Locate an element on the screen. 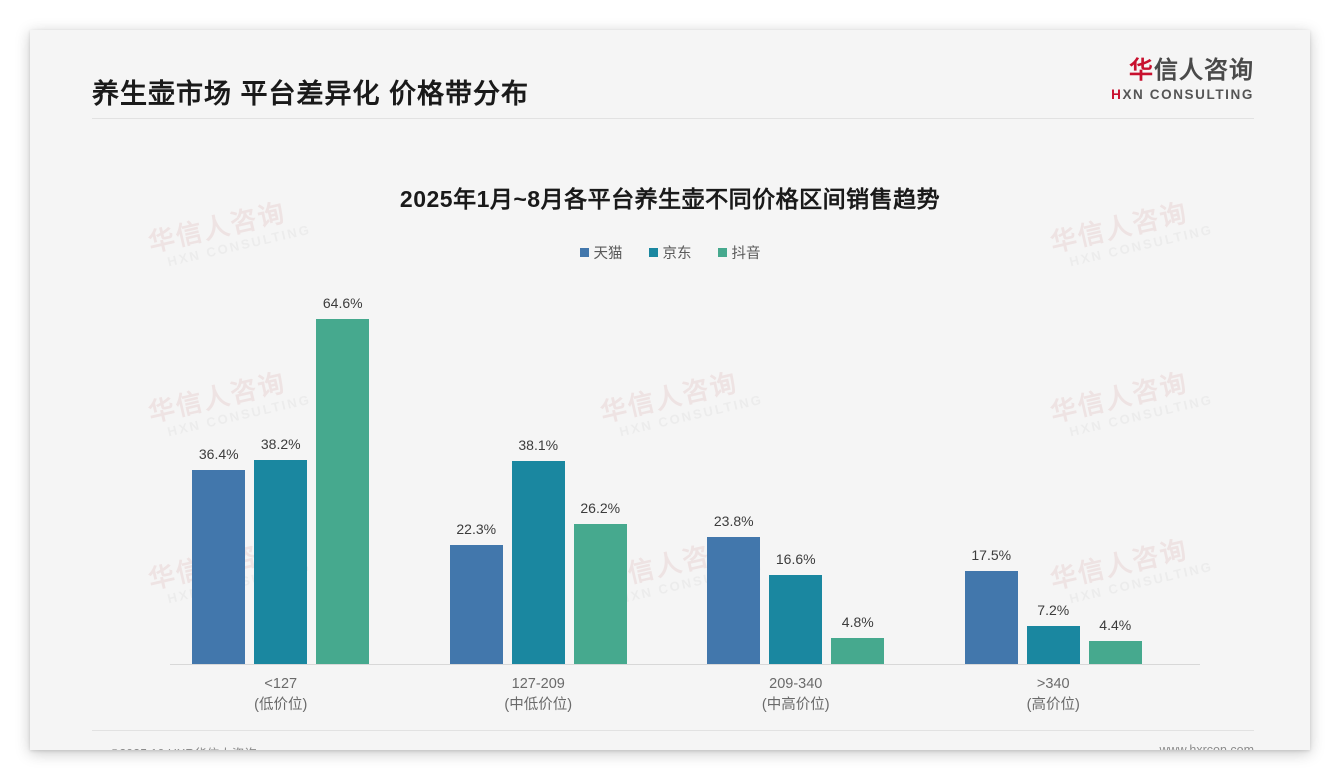 Image resolution: width=1340 pixels, height=780 pixels. x-axis-label-<127: <127 (低价位) is located at coordinates (280, 695).